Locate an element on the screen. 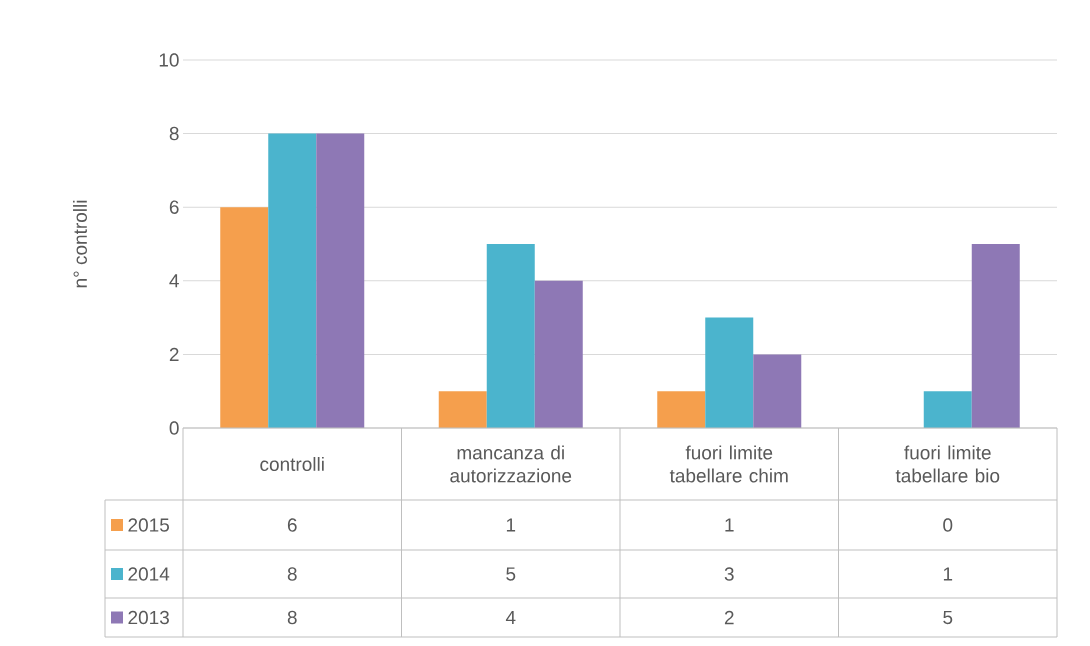  y-tick-label: 2 is located at coordinates (174, 354).